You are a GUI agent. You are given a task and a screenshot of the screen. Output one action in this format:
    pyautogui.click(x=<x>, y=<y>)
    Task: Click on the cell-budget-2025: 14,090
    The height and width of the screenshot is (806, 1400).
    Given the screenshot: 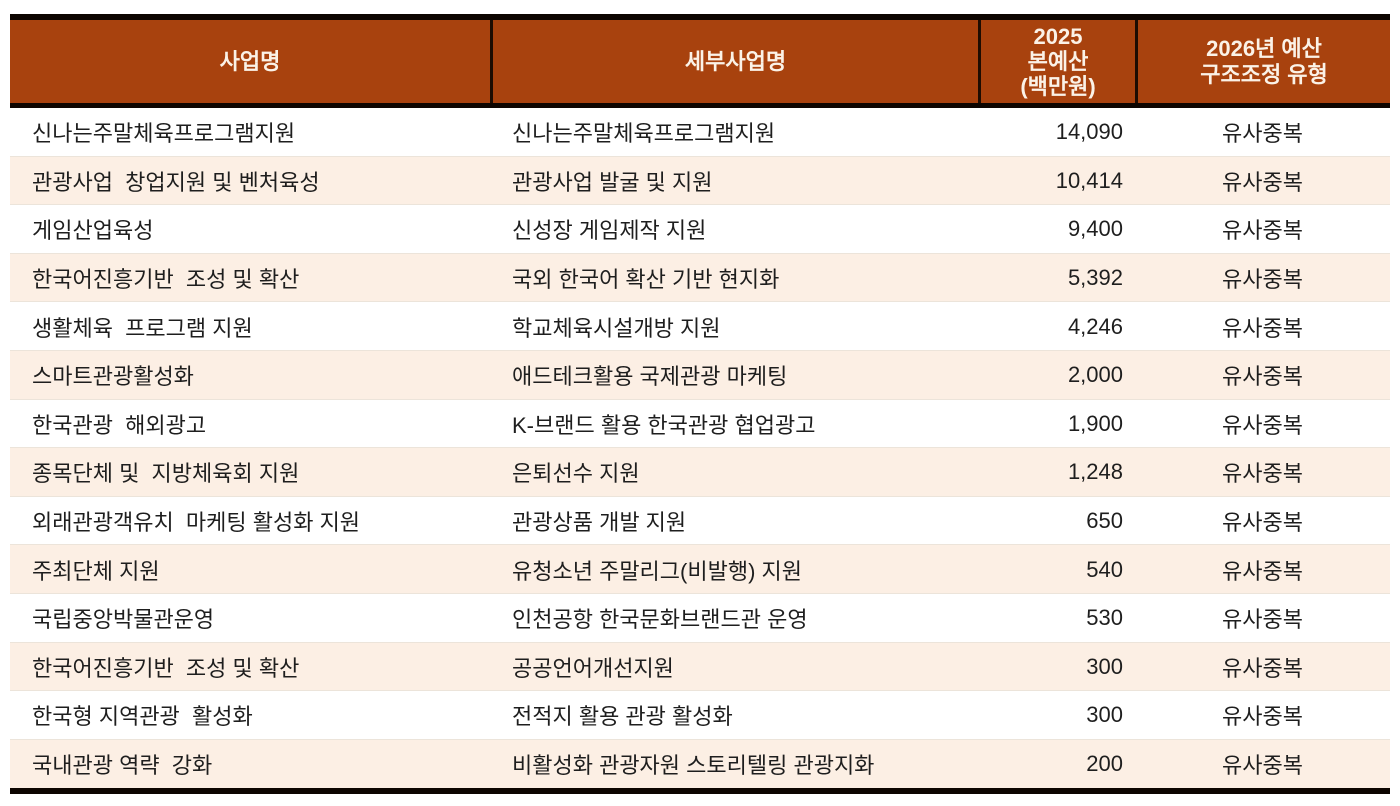 What is the action you would take?
    pyautogui.click(x=1089, y=132)
    